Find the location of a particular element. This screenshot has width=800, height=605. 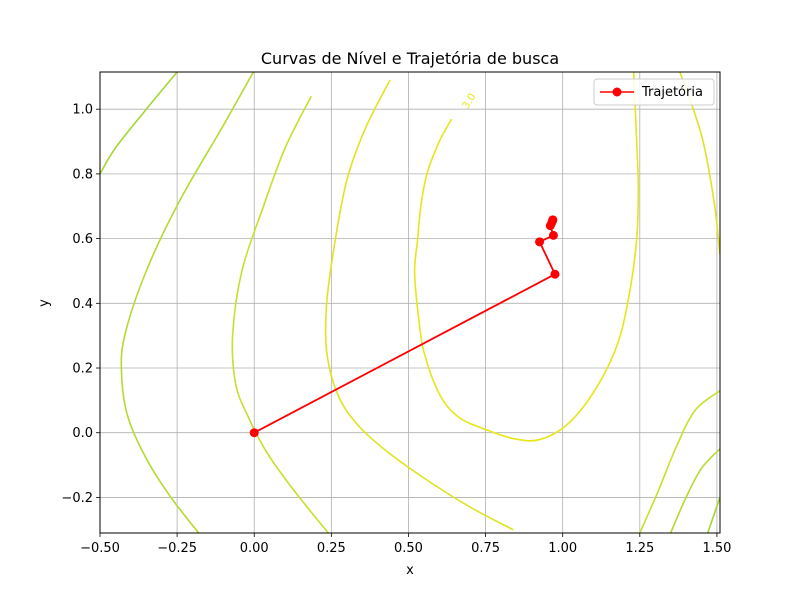

chart-title: Curvas de Nível e Trajetória de busca is located at coordinates (410, 58).